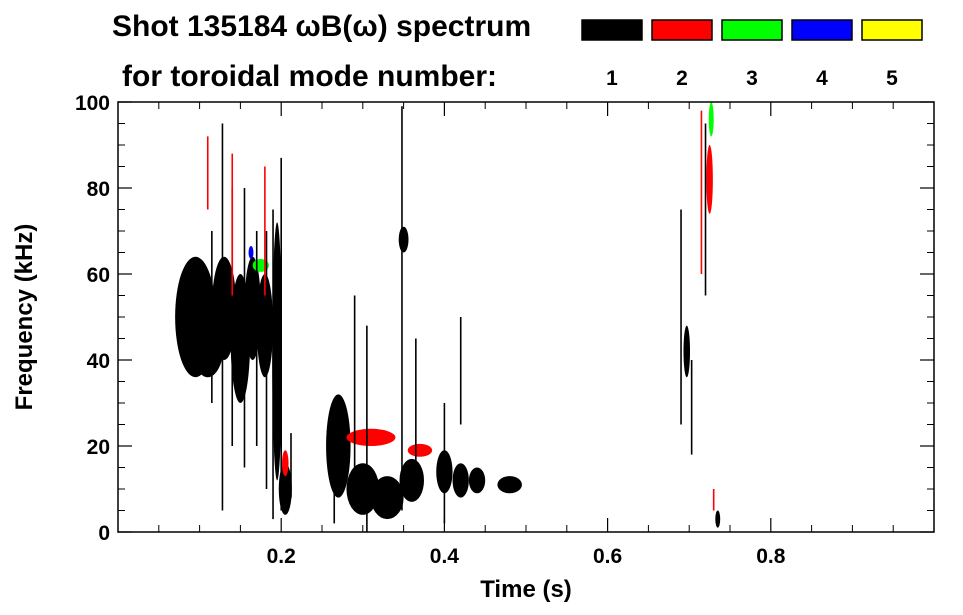 The height and width of the screenshot is (615, 963). Describe the element at coordinates (98, 447) in the screenshot. I see `y-tick-label: 20` at that location.